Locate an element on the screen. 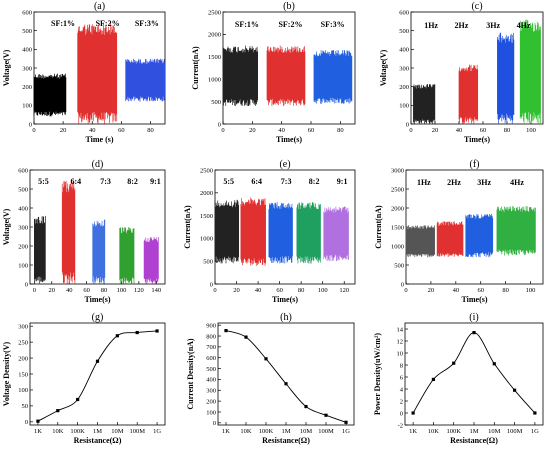  series-9:1: 9:1 is located at coordinates (336, 219).